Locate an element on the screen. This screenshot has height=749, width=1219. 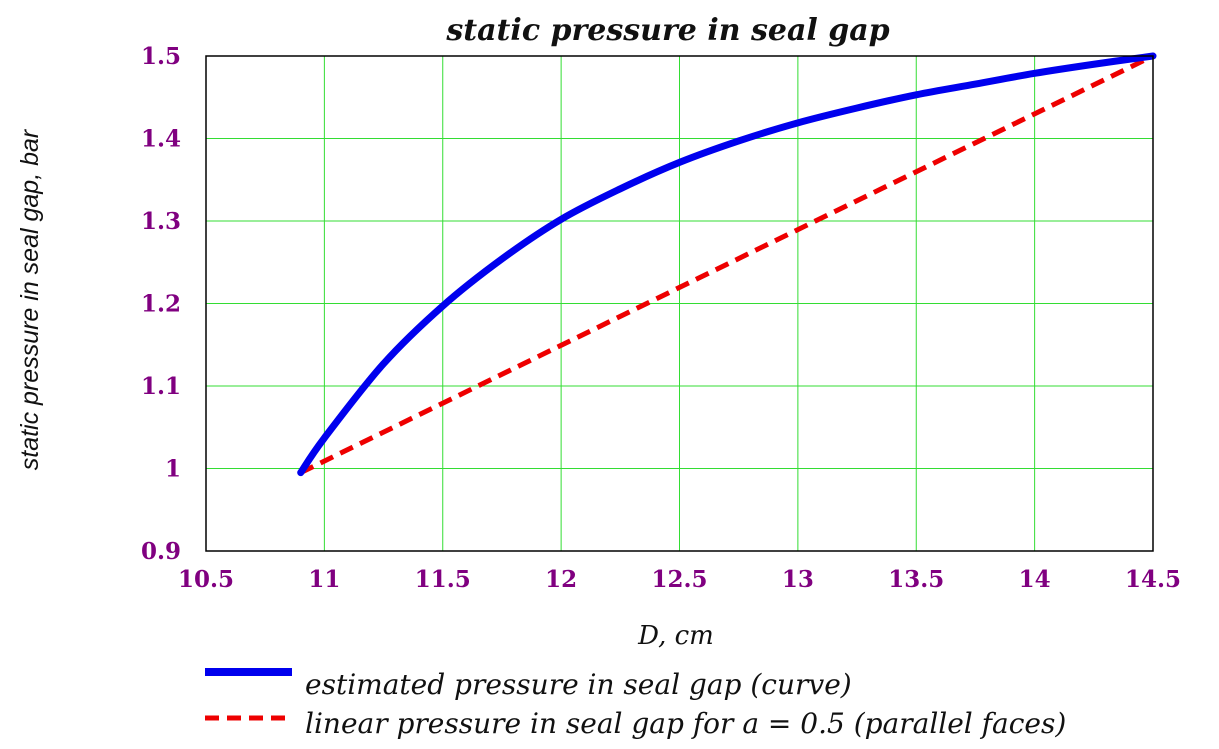
x-tick-labels: 10.5 11 11.5 12 12.5 13 13.5 14 14.5 is located at coordinates (679, 579).